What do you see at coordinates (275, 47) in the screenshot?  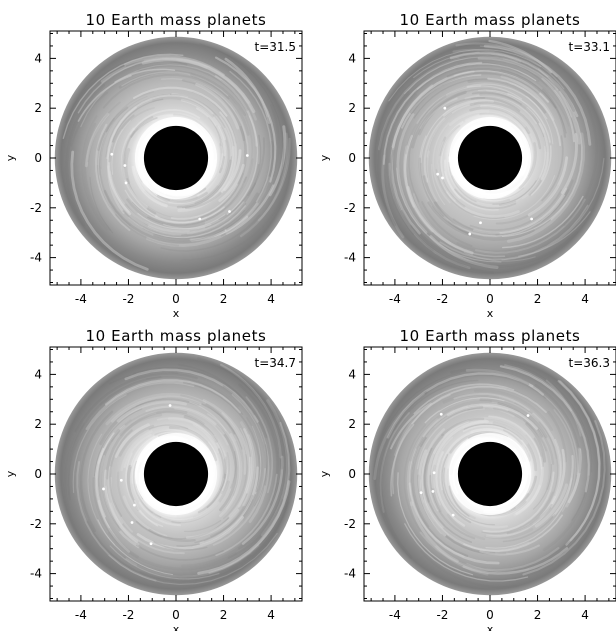 I see `time-label: t=31.5` at bounding box center [275, 47].